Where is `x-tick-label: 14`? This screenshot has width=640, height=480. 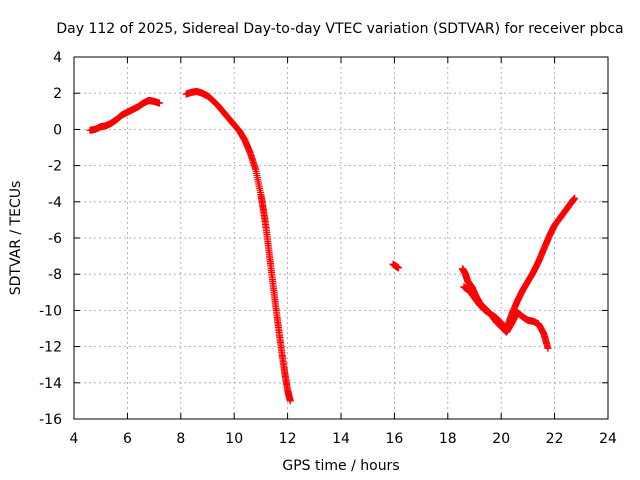
x-tick-label: 14 is located at coordinates (341, 439).